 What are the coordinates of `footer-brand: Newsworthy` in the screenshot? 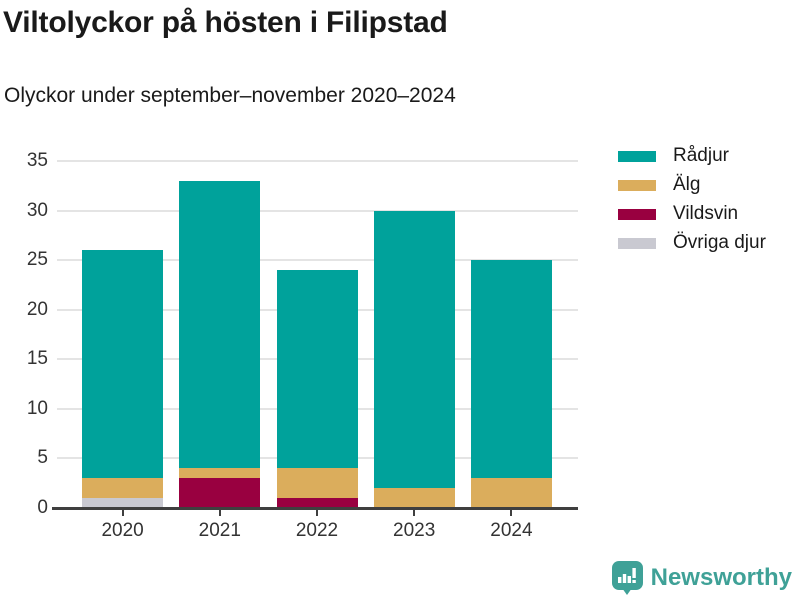 It's located at (701, 578).